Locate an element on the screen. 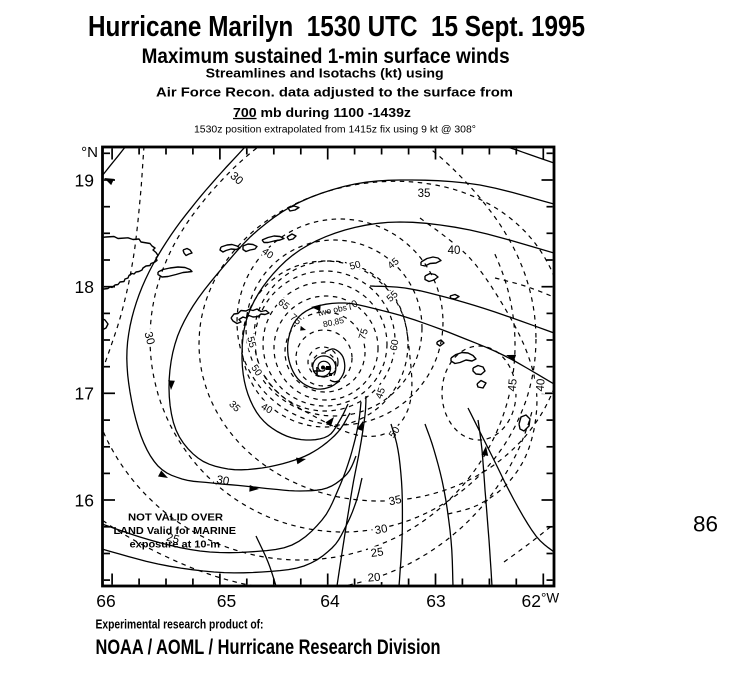 The height and width of the screenshot is (689, 732). svg-text: 16 is located at coordinates (84, 500).